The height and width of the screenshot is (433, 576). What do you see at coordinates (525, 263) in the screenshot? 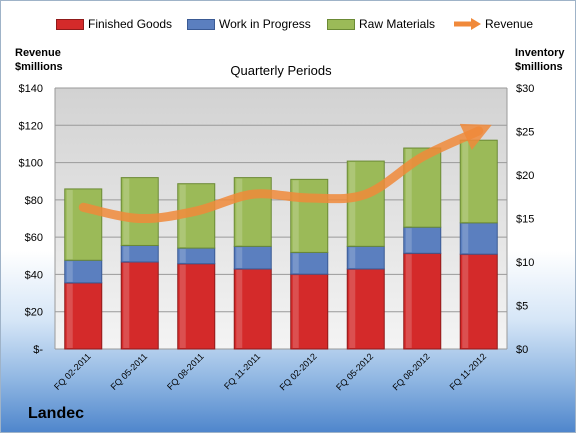
I see `right-tick-label: $10` at bounding box center [525, 263].